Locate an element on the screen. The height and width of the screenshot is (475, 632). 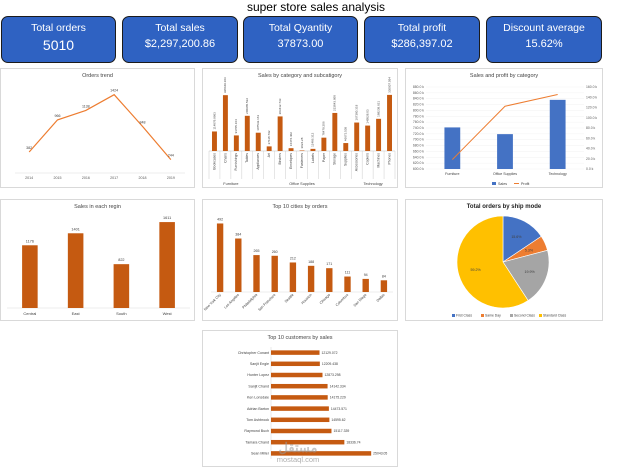
y-tick-label: Raymond Buch is located at coordinates (256, 431).